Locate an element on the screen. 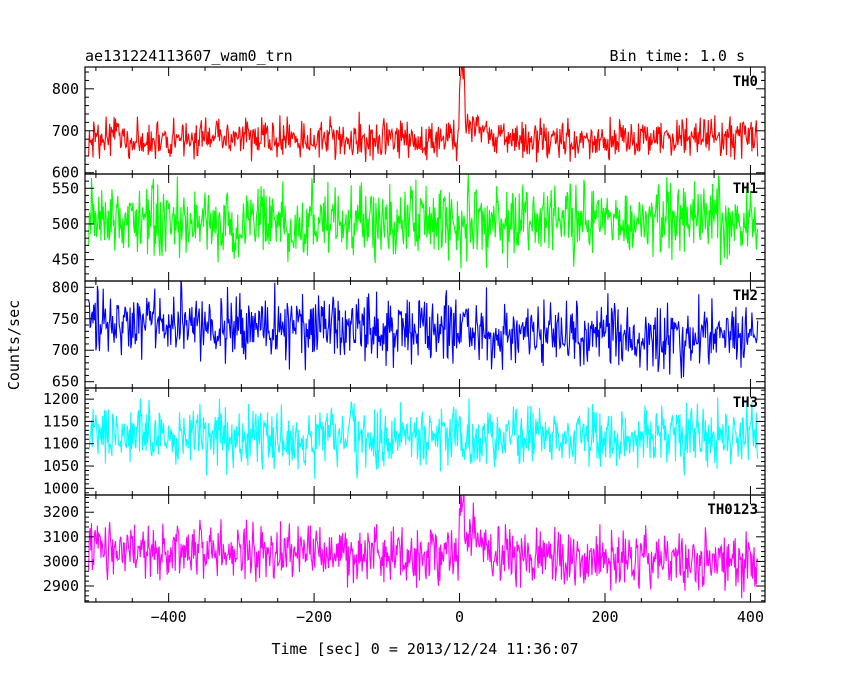 This screenshot has width=850, height=680. x-tick-label: 0 is located at coordinates (459, 617).